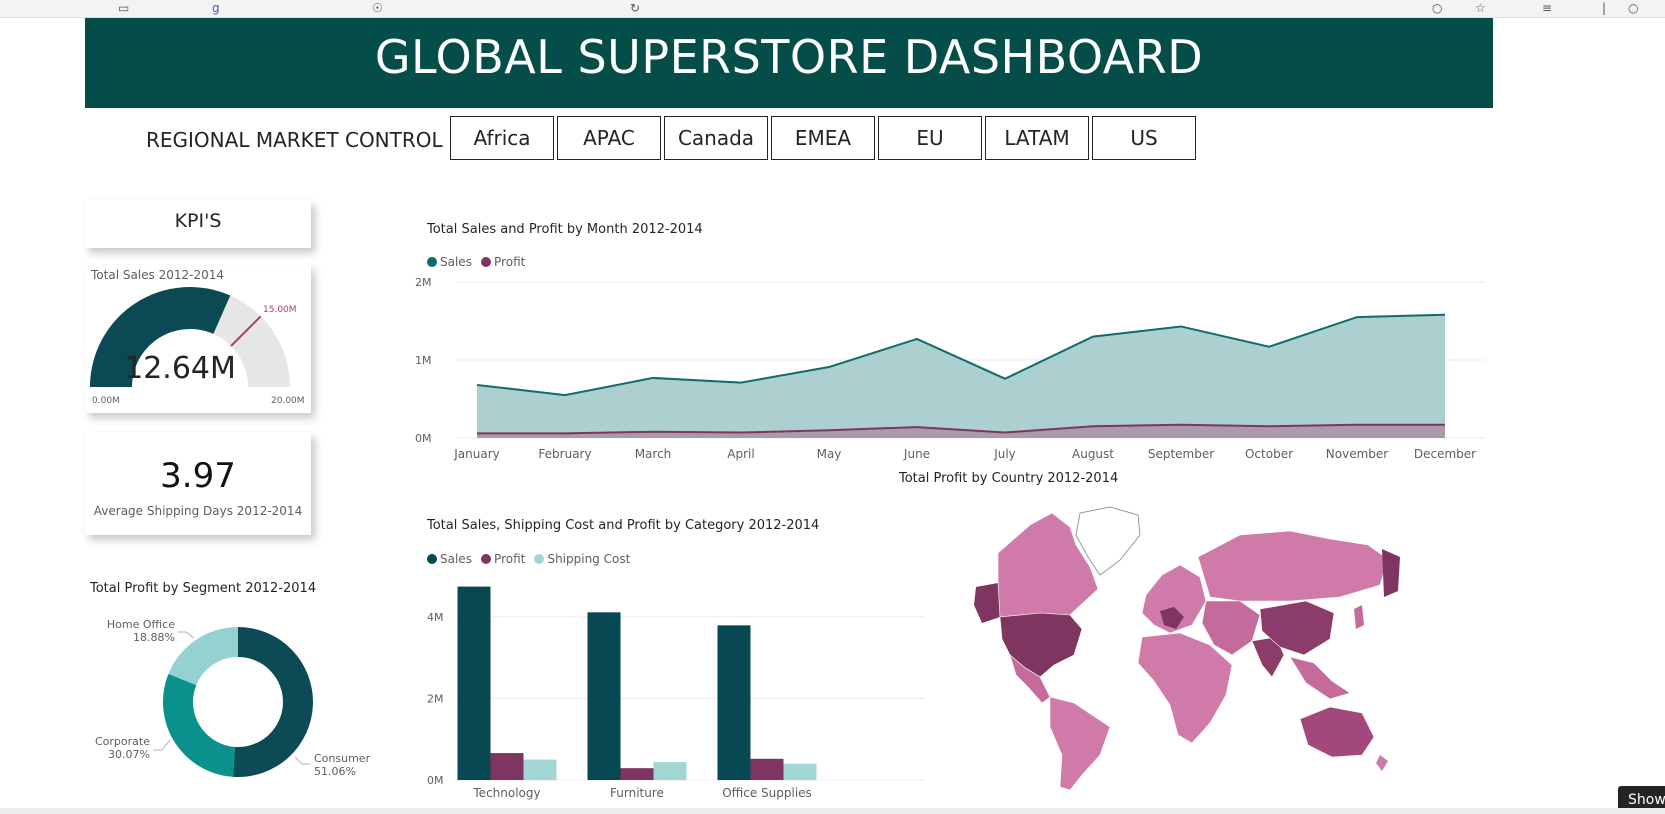 This screenshot has width=1665, height=814. What do you see at coordinates (1080, 743) in the screenshot?
I see `map-south-america` at bounding box center [1080, 743].